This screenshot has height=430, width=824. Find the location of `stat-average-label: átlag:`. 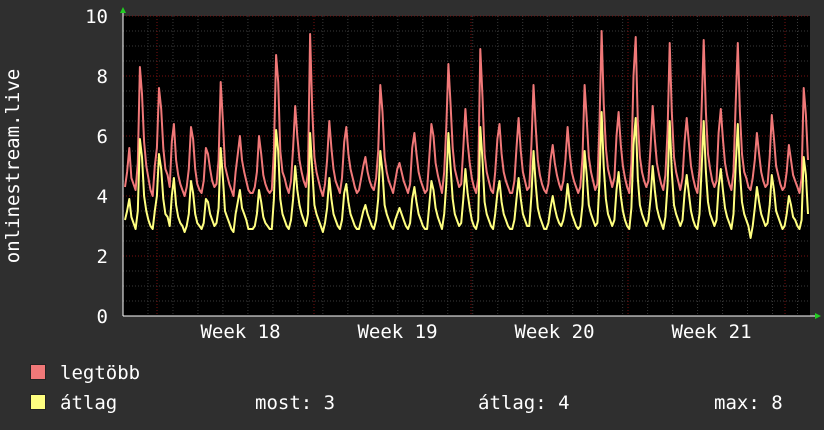

stat-average-label: átlag: is located at coordinates (512, 403).